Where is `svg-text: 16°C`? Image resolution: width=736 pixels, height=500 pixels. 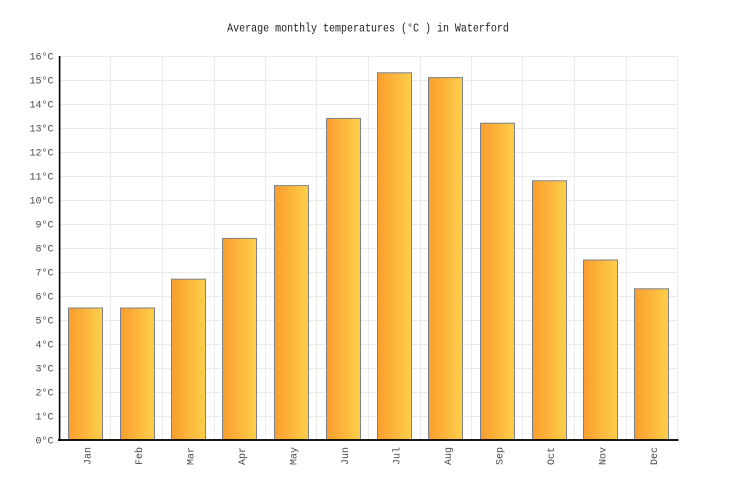
svg-text: 16°C is located at coordinates (41, 58).